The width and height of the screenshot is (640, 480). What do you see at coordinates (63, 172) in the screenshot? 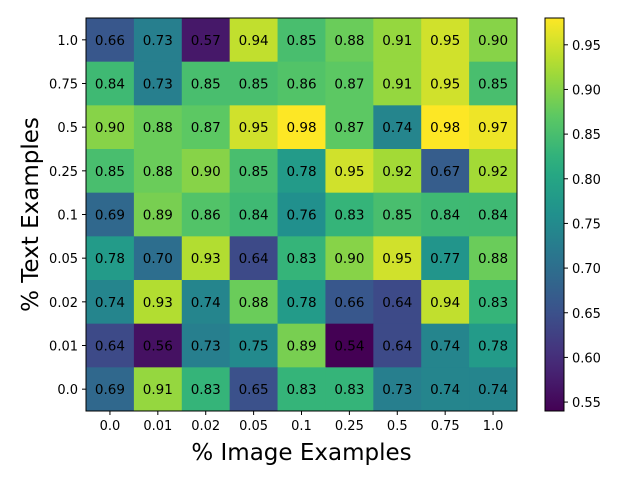
I see `y-tick-label: 0.25` at bounding box center [63, 172].